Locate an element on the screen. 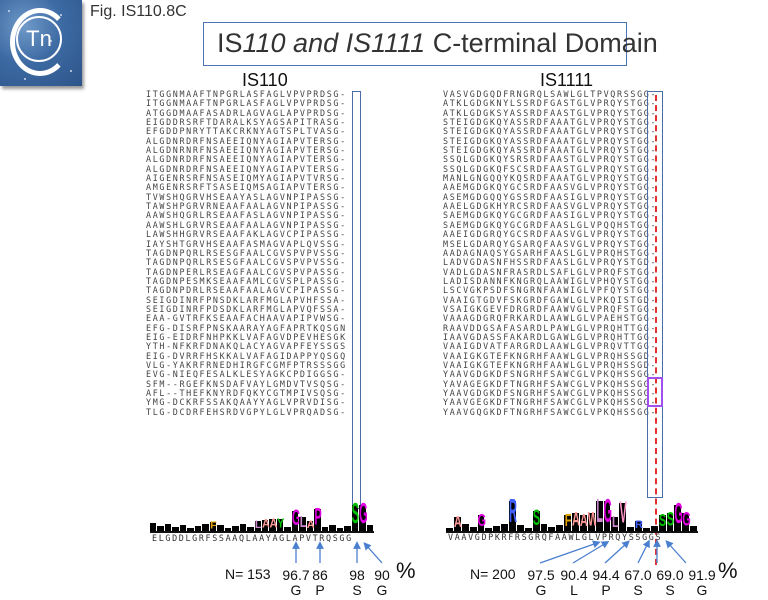 The image size is (768, 600). sequence-row: ITGGNMAAFTNPGRLASFAGLVPVPRDSG- is located at coordinates (246, 103).